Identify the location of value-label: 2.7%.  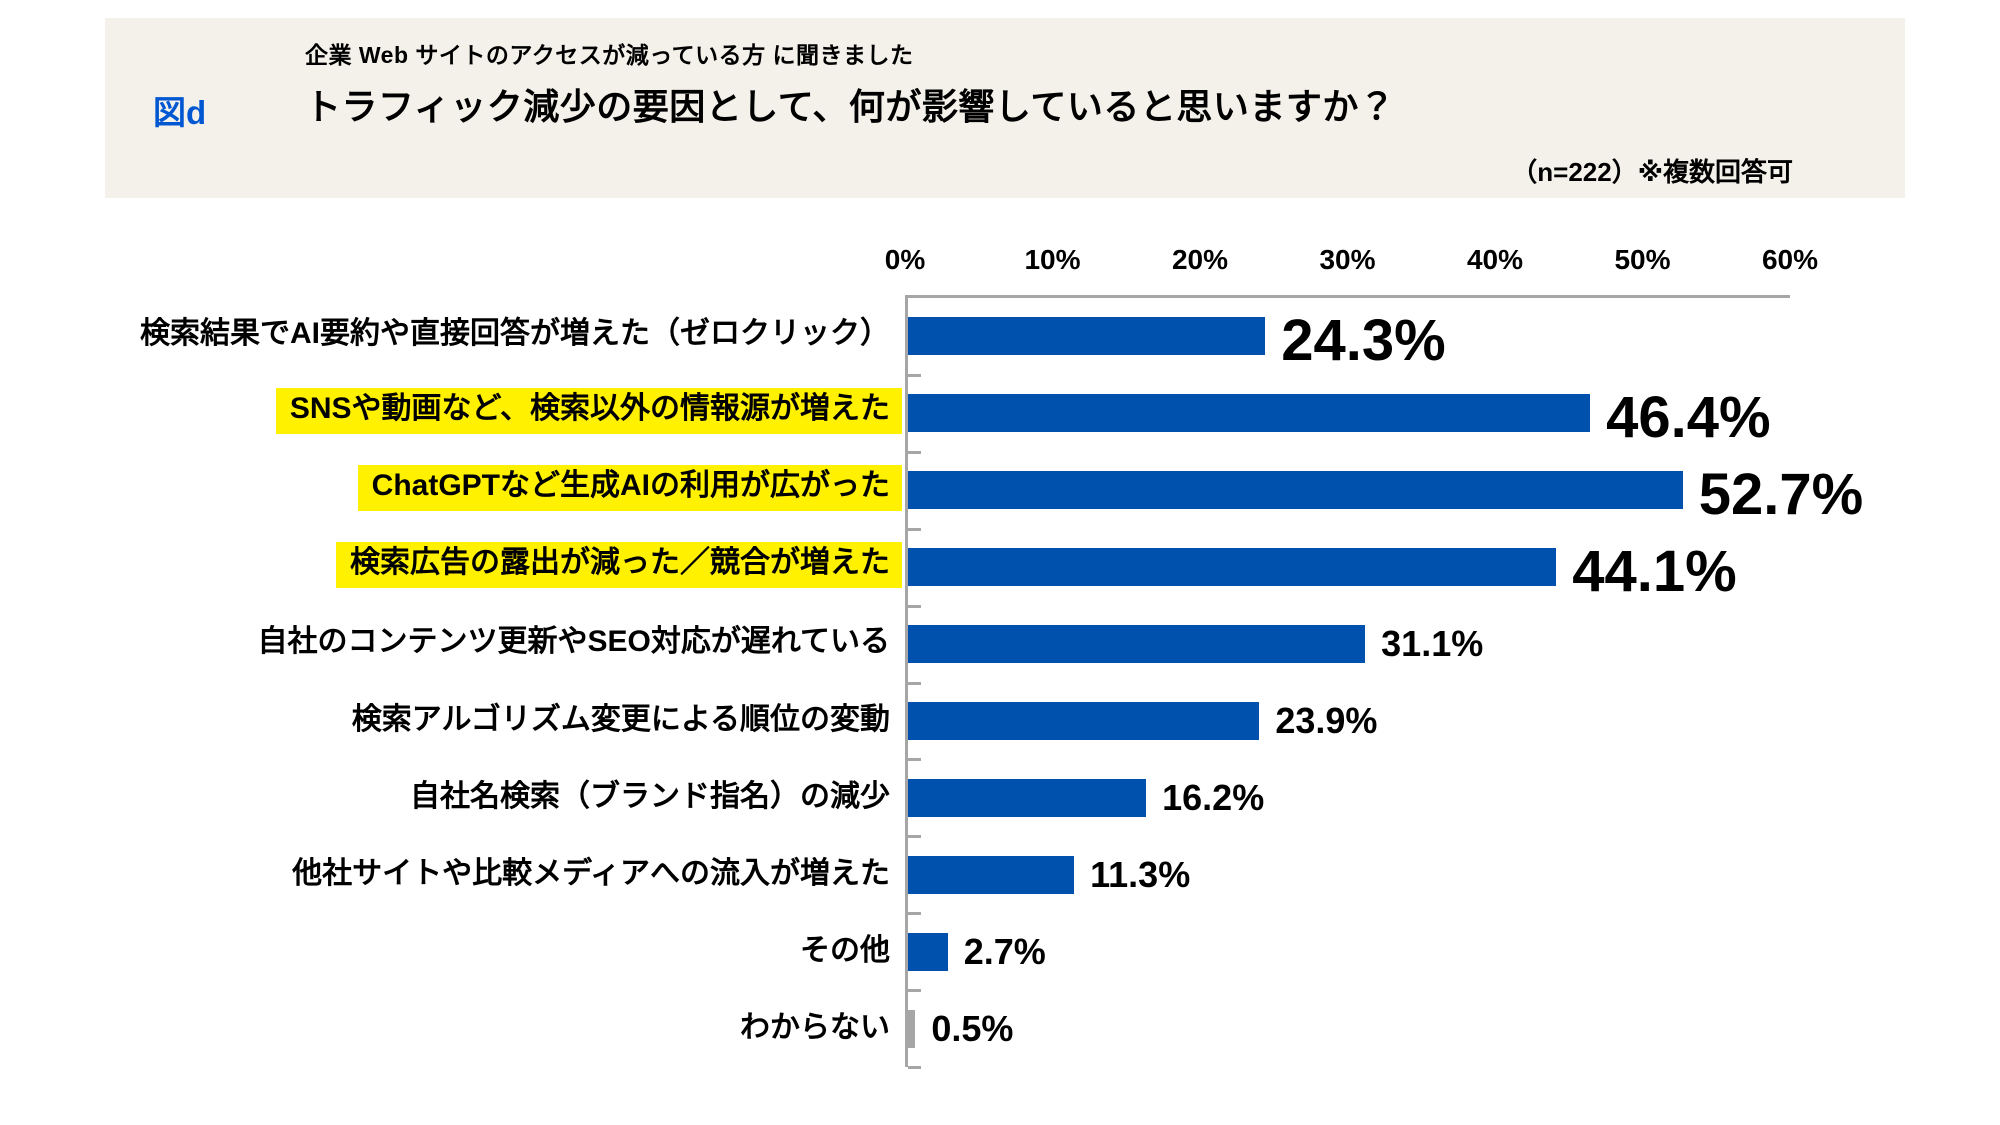
(1004, 951).